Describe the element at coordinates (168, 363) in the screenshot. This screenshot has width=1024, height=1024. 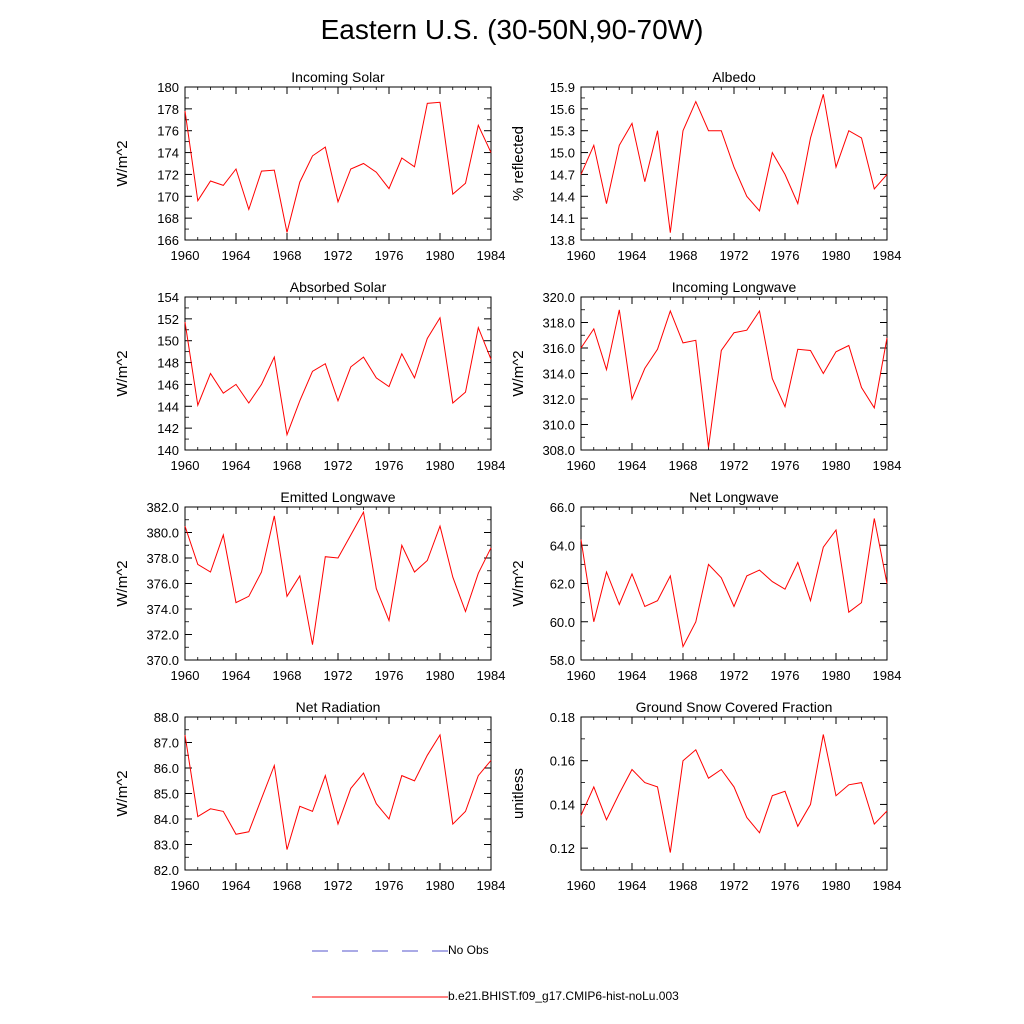
I see `y-tick-label: 148` at that location.